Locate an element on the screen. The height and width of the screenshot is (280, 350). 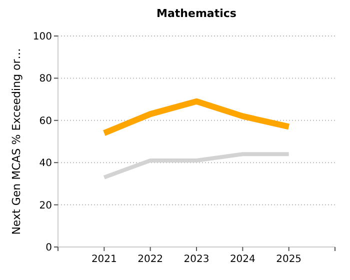
y-tick-label: 20 is located at coordinates (45, 206).